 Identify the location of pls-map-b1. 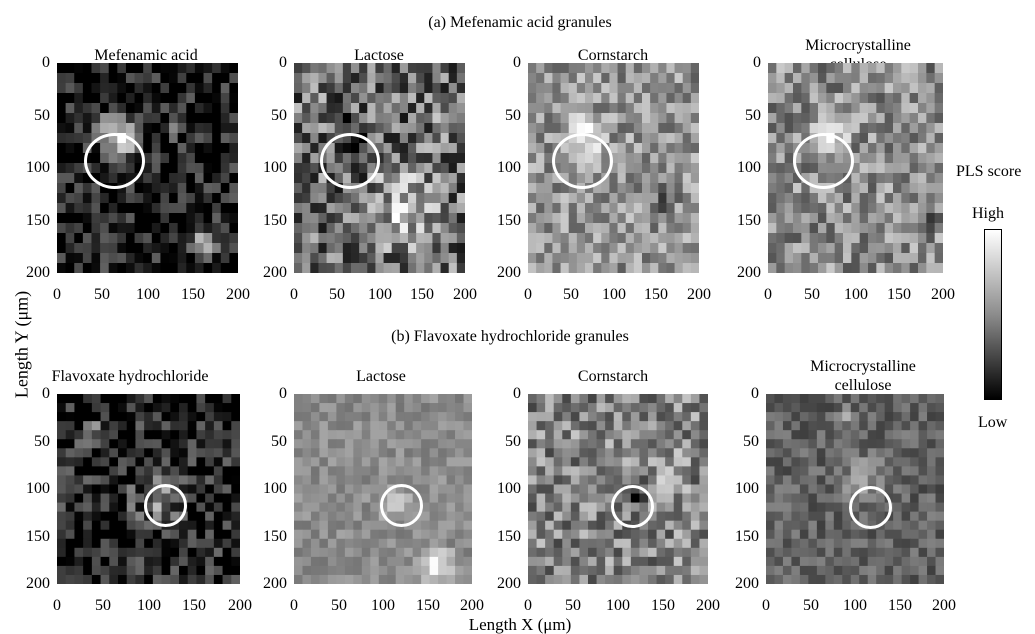
(148, 489).